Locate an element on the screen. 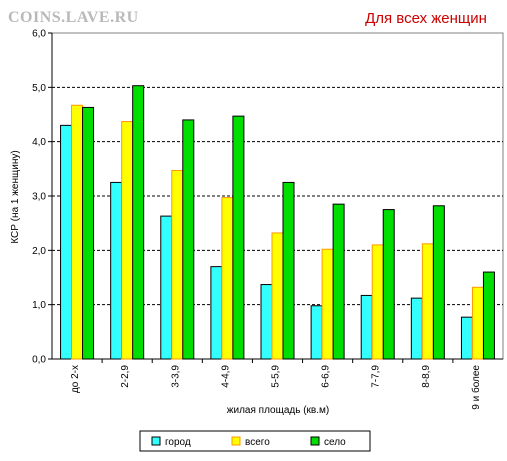  x-tick-label: 4-4,9 is located at coordinates (225, 376).